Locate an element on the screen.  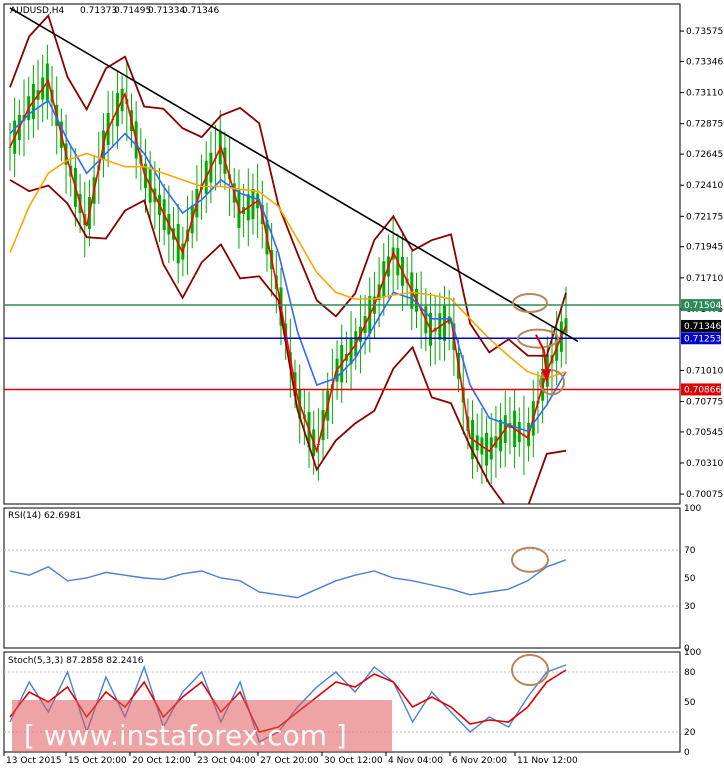
time-tick-label: 13 Oct 2015 is located at coordinates (34, 761).